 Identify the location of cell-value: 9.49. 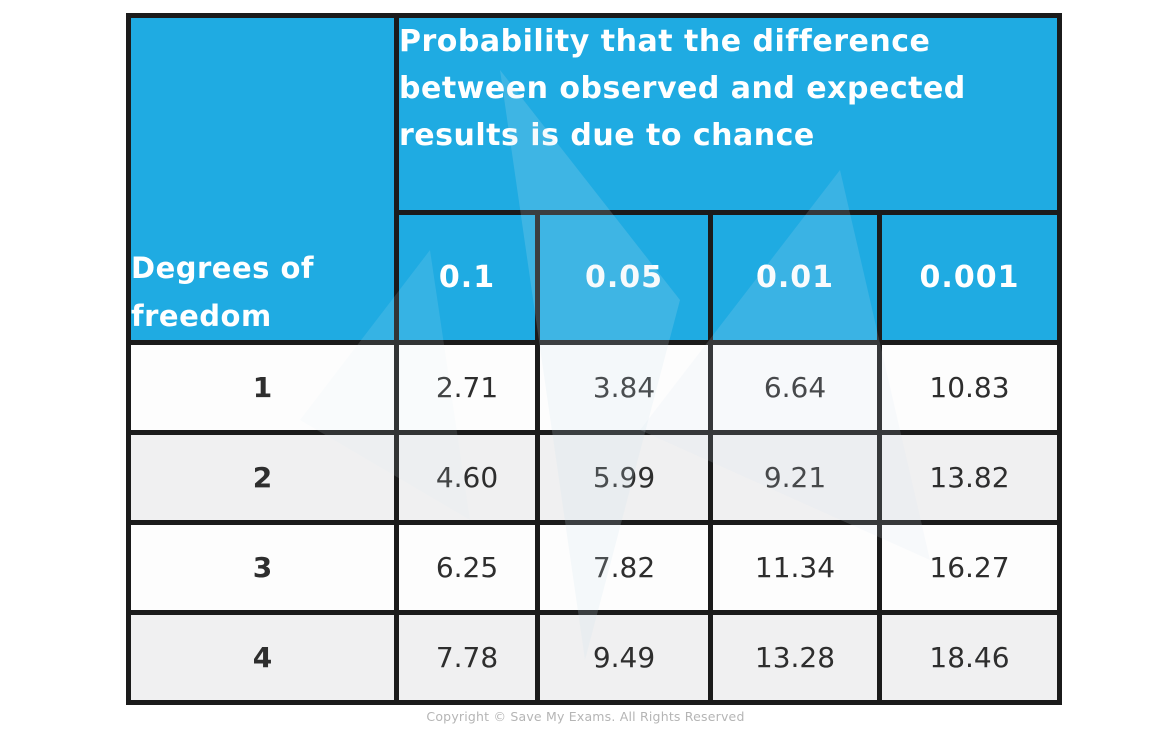
(624, 657).